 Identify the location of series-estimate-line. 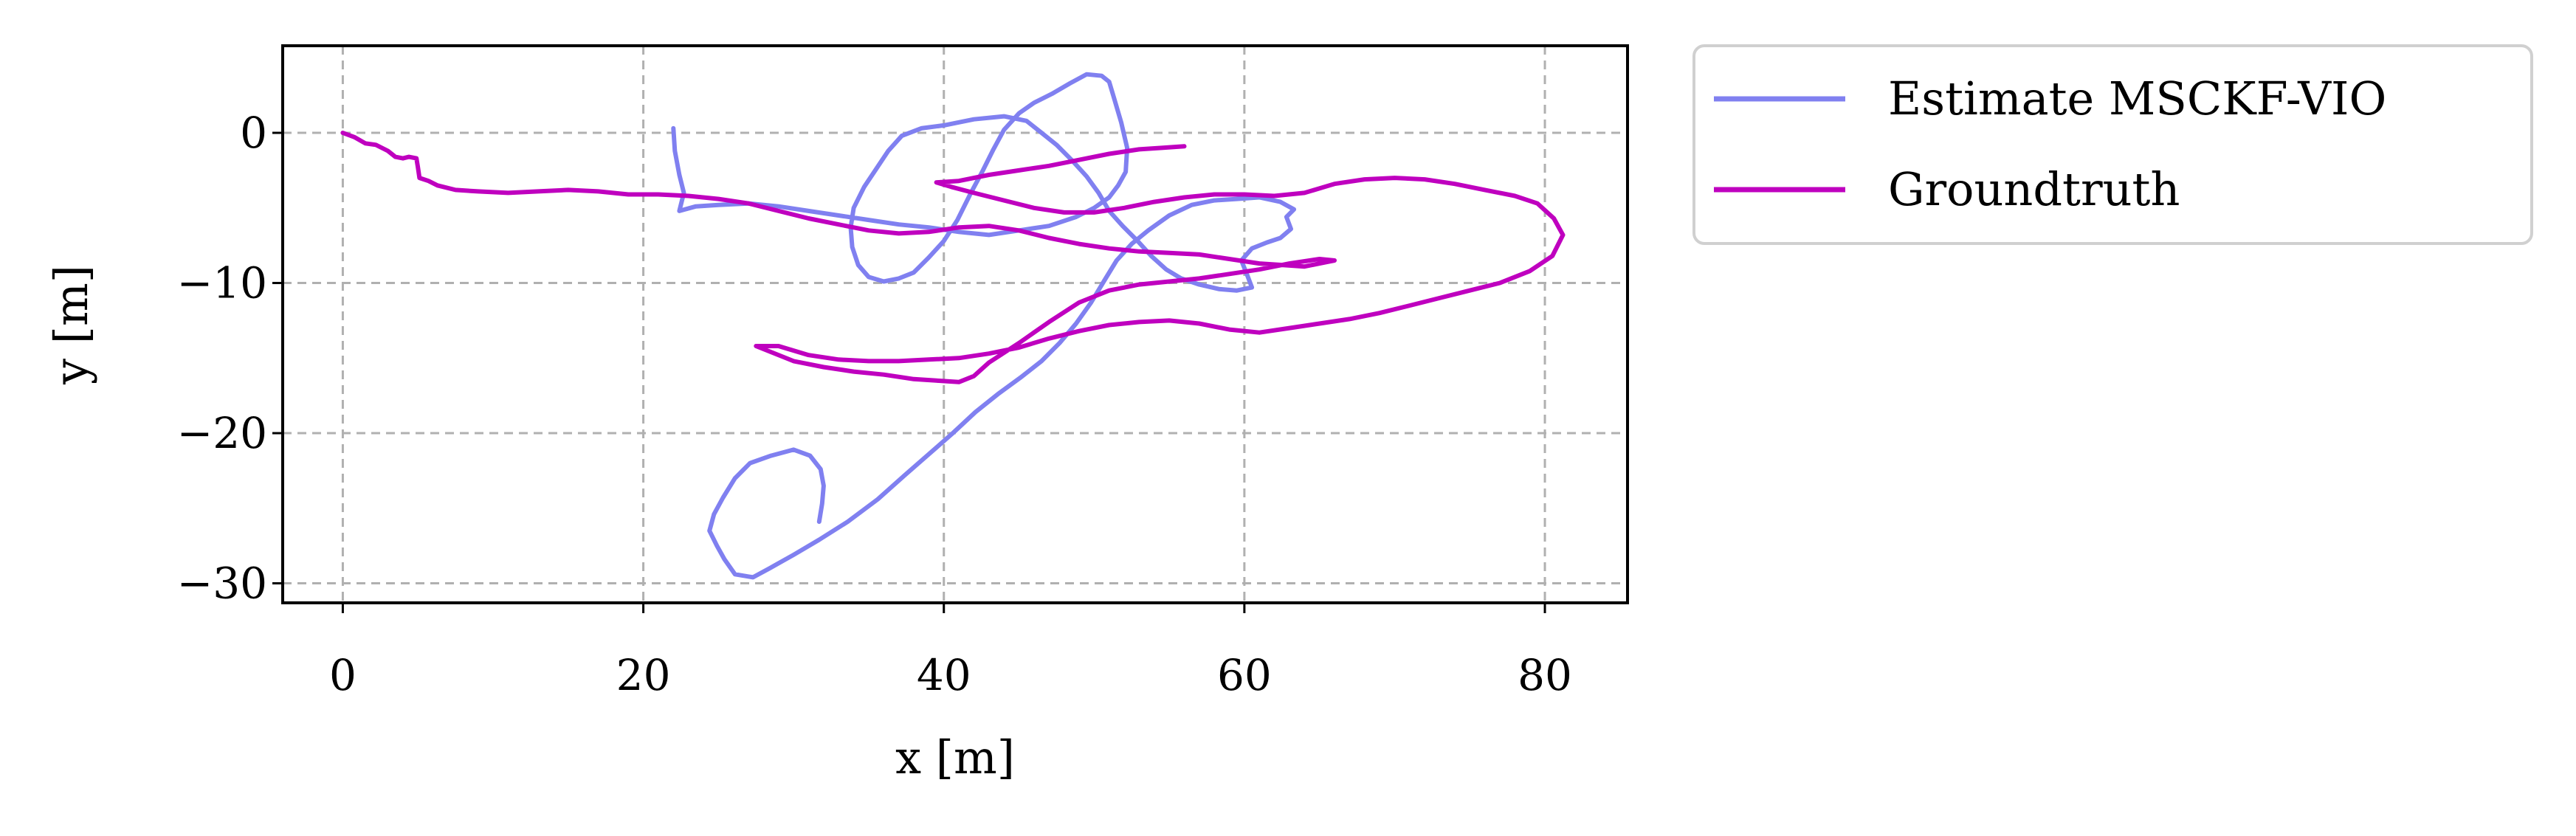
(984, 326).